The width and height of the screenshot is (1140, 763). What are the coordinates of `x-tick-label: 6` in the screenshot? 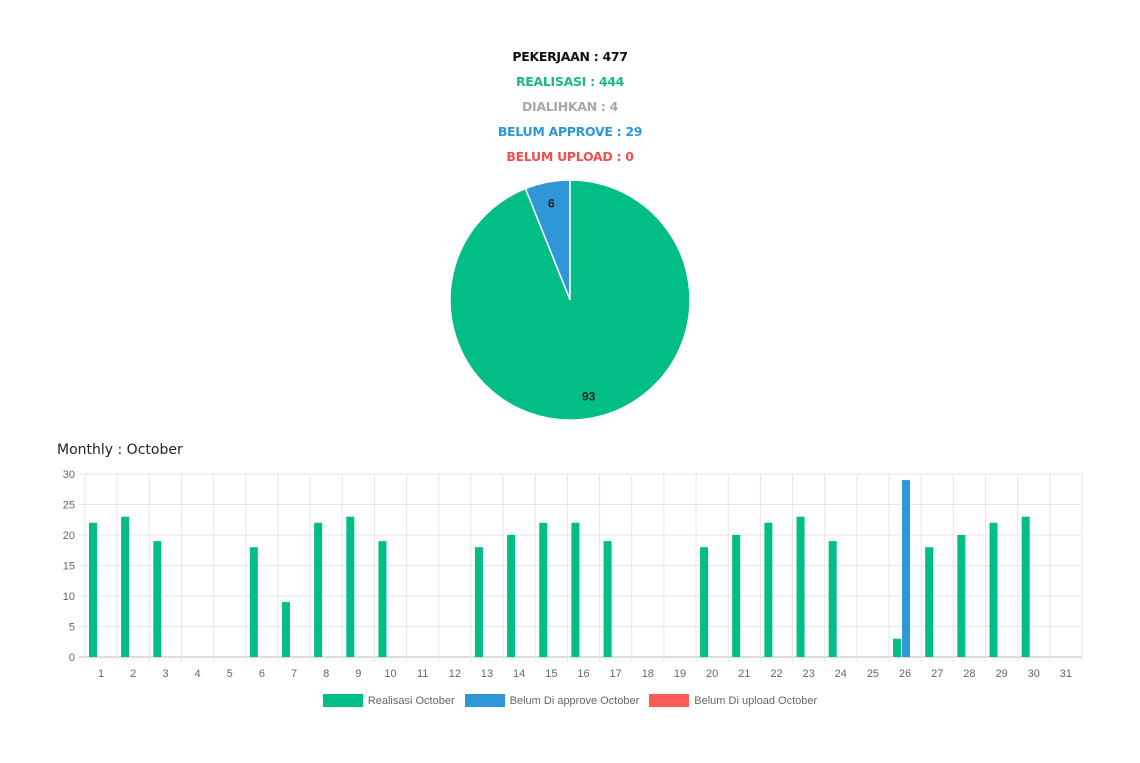 It's located at (262, 674).